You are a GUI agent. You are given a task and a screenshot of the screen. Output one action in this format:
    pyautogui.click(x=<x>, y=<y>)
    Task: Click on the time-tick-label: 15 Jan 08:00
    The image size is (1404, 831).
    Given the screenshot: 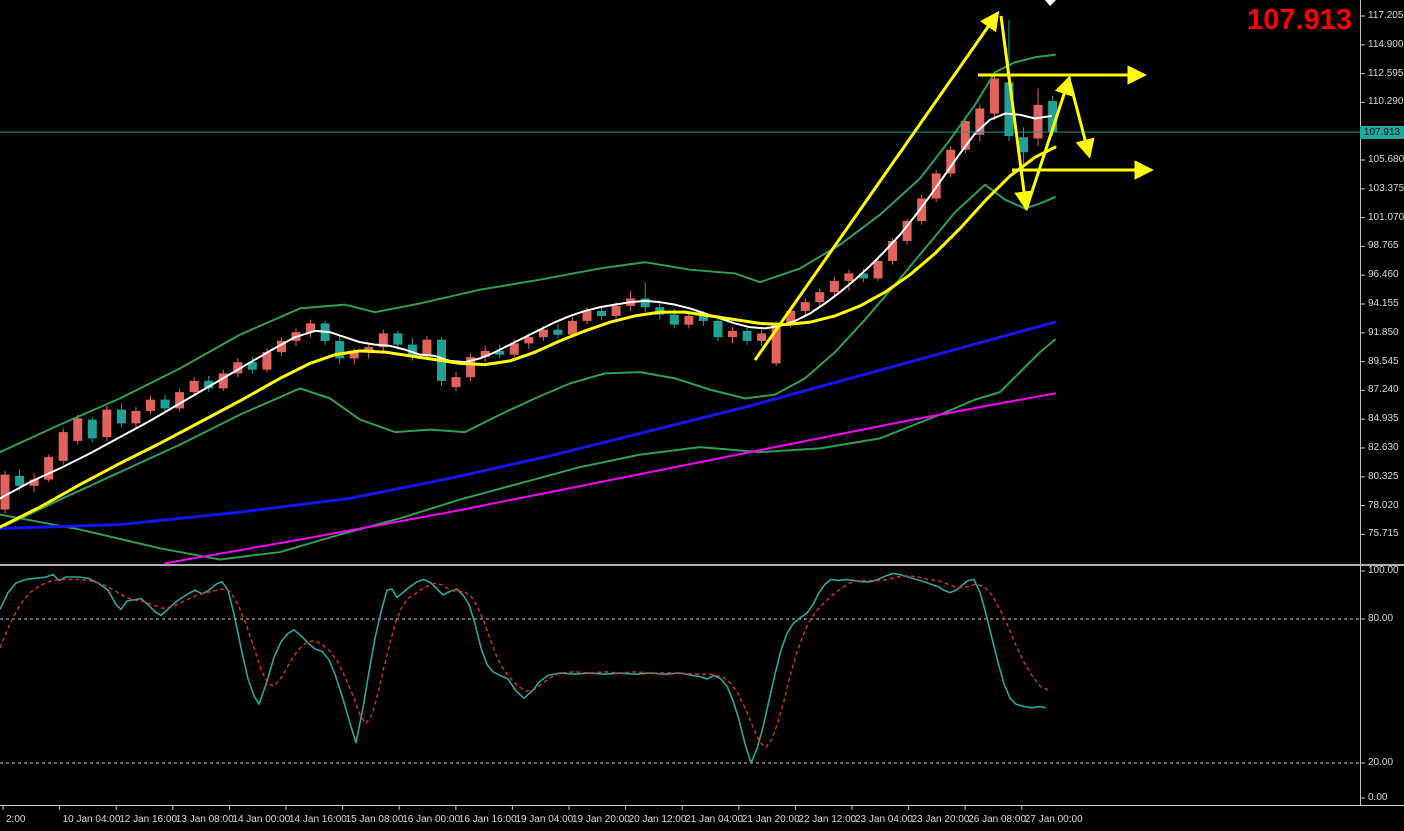 What is the action you would take?
    pyautogui.click(x=374, y=819)
    